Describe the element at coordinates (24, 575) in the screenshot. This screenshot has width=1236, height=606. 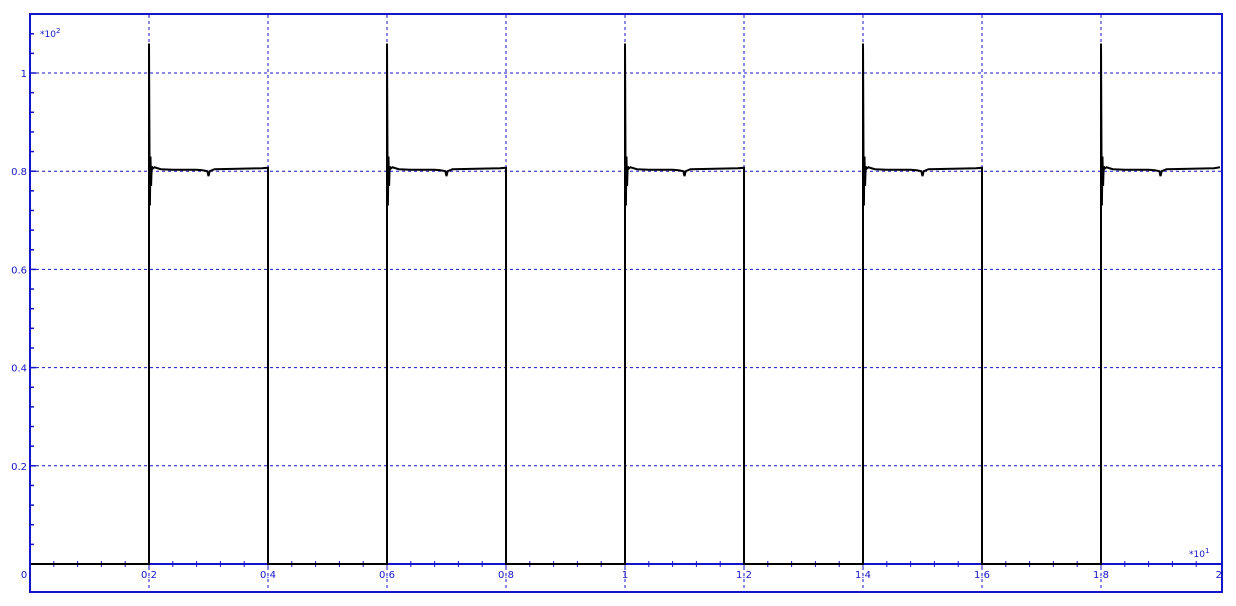
I see `x-tick-label: 0` at that location.